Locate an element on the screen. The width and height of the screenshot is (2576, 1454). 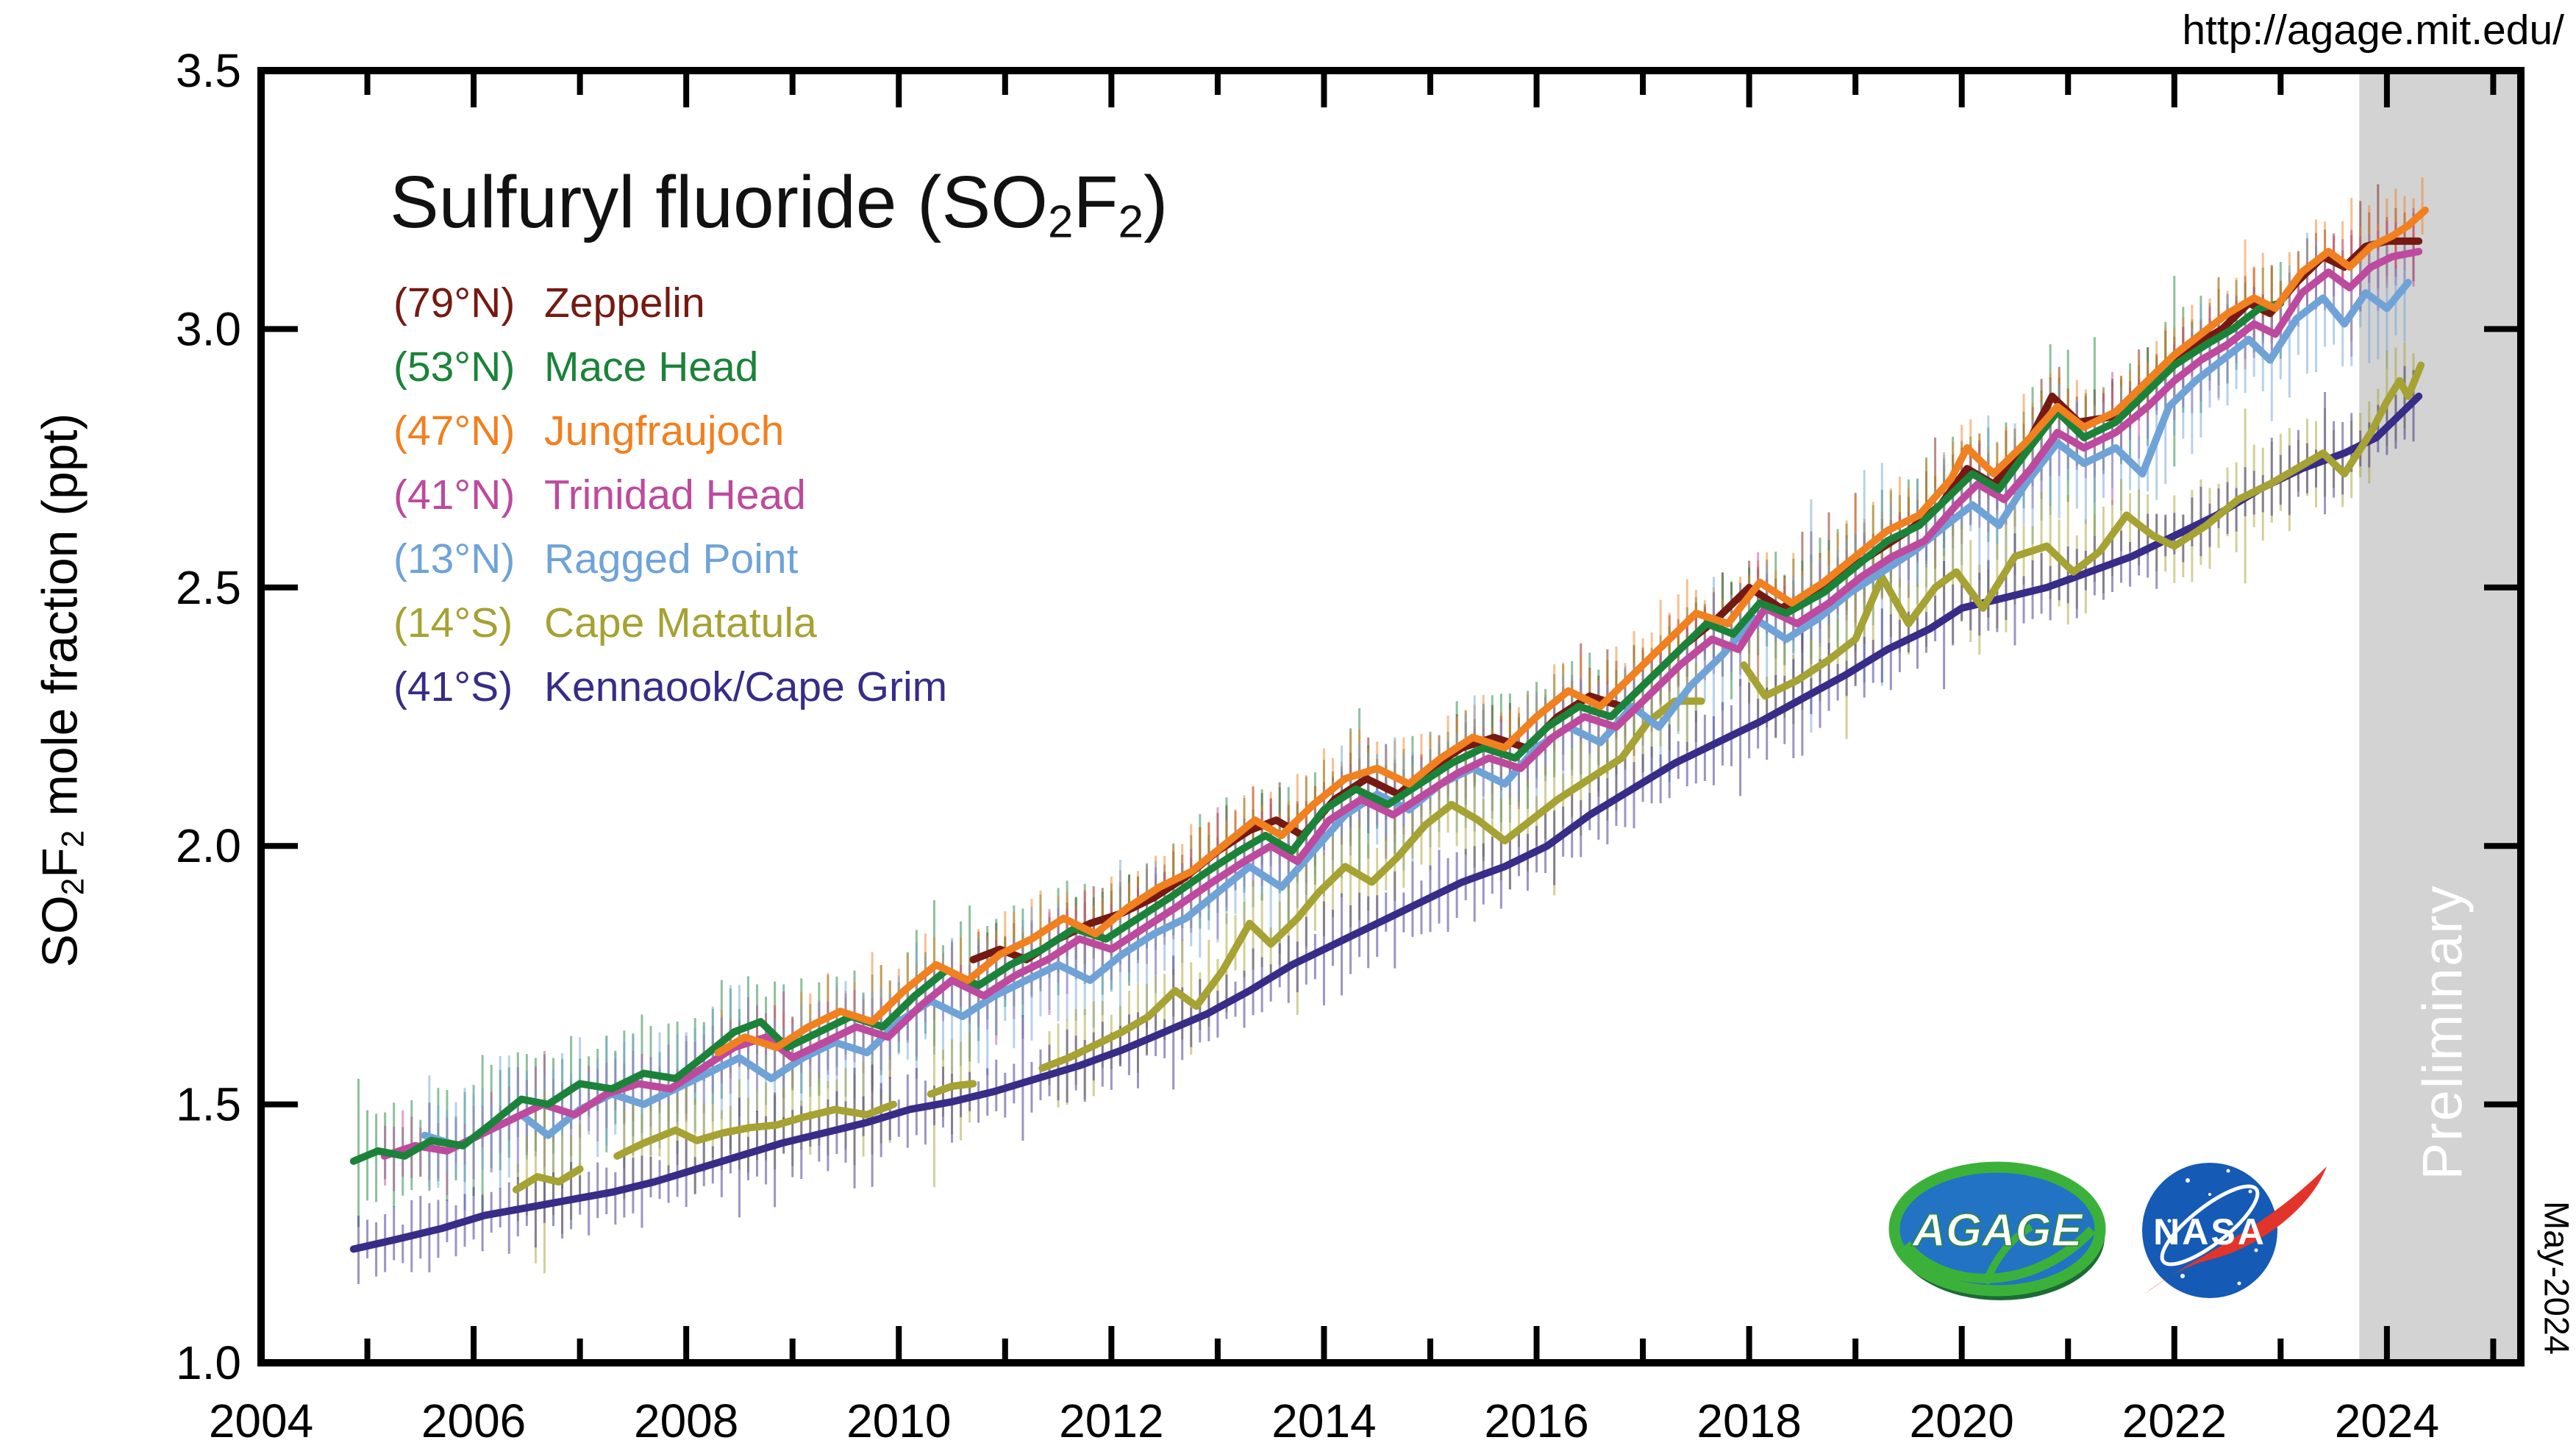
legend-latitude: (41°S) is located at coordinates (453, 686).